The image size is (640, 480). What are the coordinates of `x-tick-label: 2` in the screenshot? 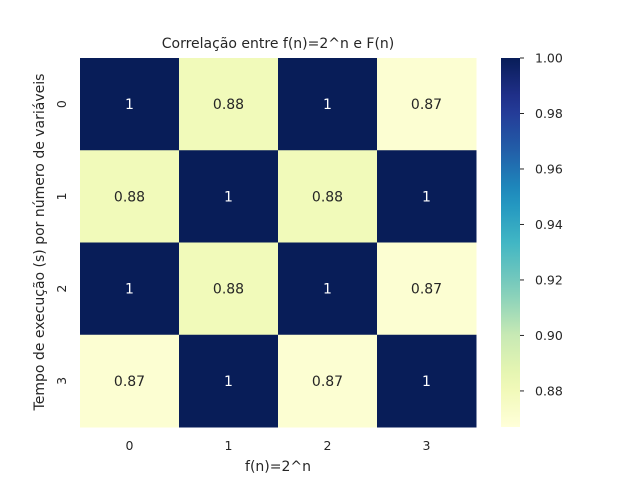 It's located at (328, 445).